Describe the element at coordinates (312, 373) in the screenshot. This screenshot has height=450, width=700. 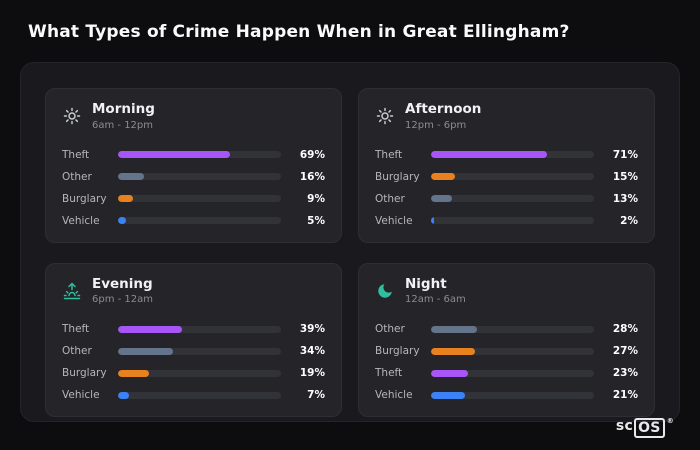
I see `bar-value: 19%` at that location.